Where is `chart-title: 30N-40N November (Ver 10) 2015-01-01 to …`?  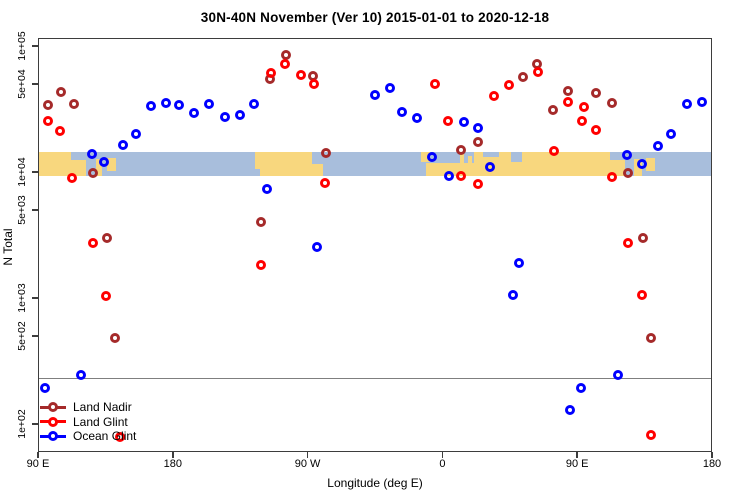 chart-title: 30N-40N November (Ver 10) 2015-01-01 to … is located at coordinates (375, 17).